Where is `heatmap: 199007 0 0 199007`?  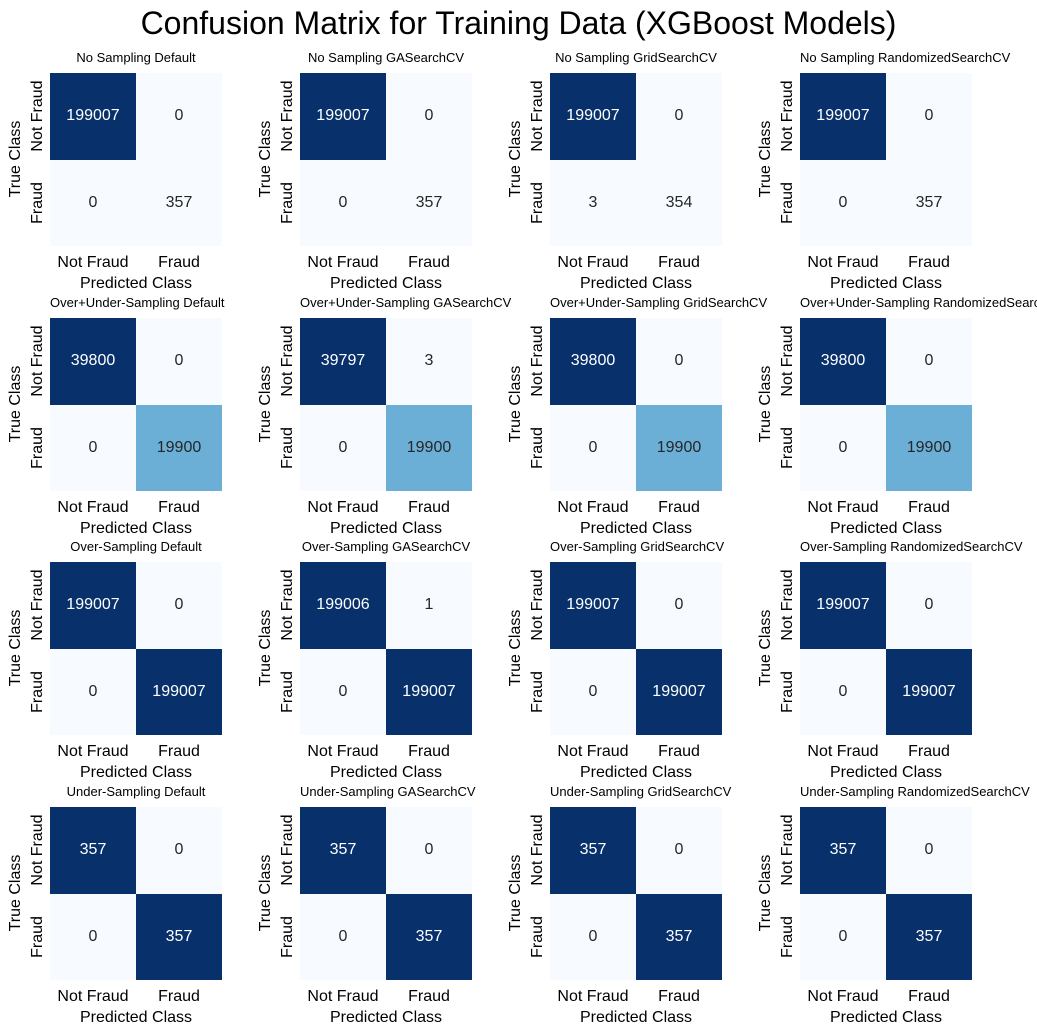
heatmap: 199007 0 0 199007 is located at coordinates (886, 648).